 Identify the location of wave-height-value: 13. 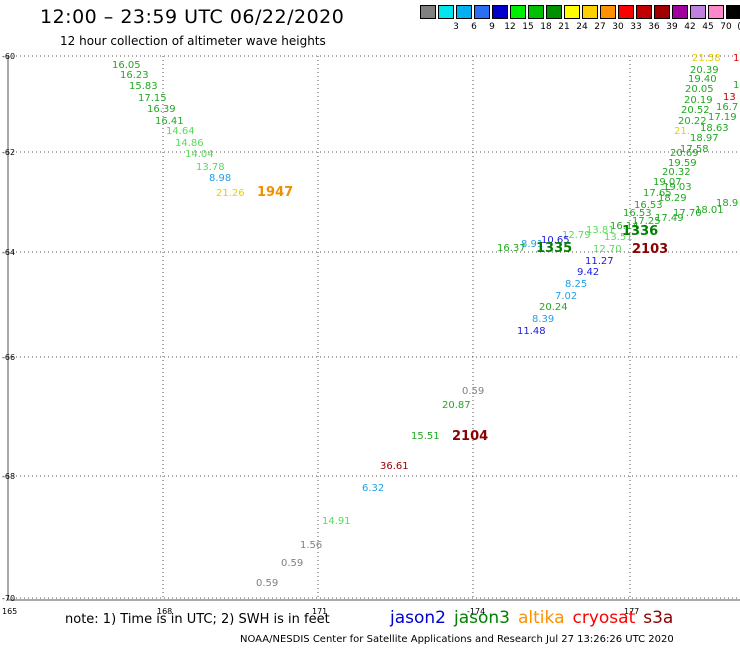
(729, 97).